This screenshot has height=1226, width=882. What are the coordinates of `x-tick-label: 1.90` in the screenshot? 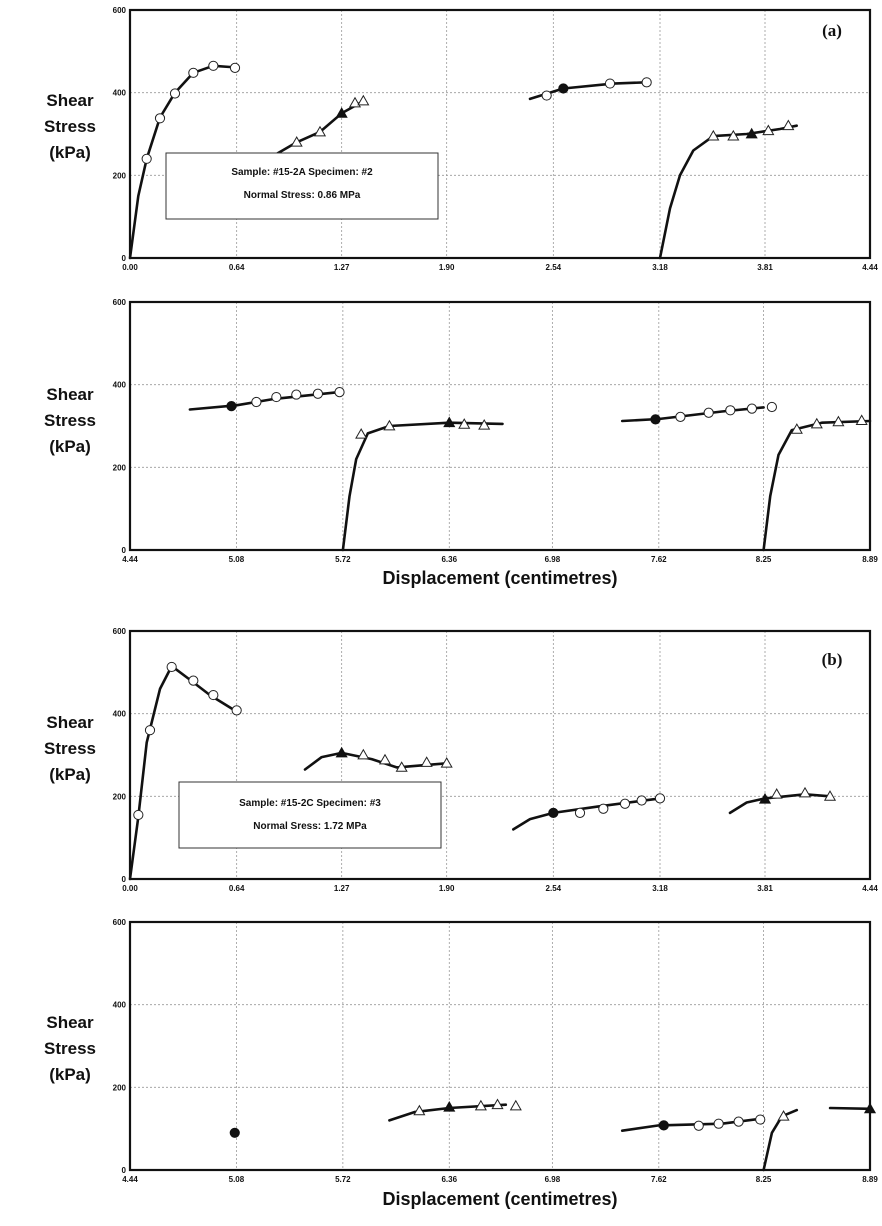 It's located at (447, 888).